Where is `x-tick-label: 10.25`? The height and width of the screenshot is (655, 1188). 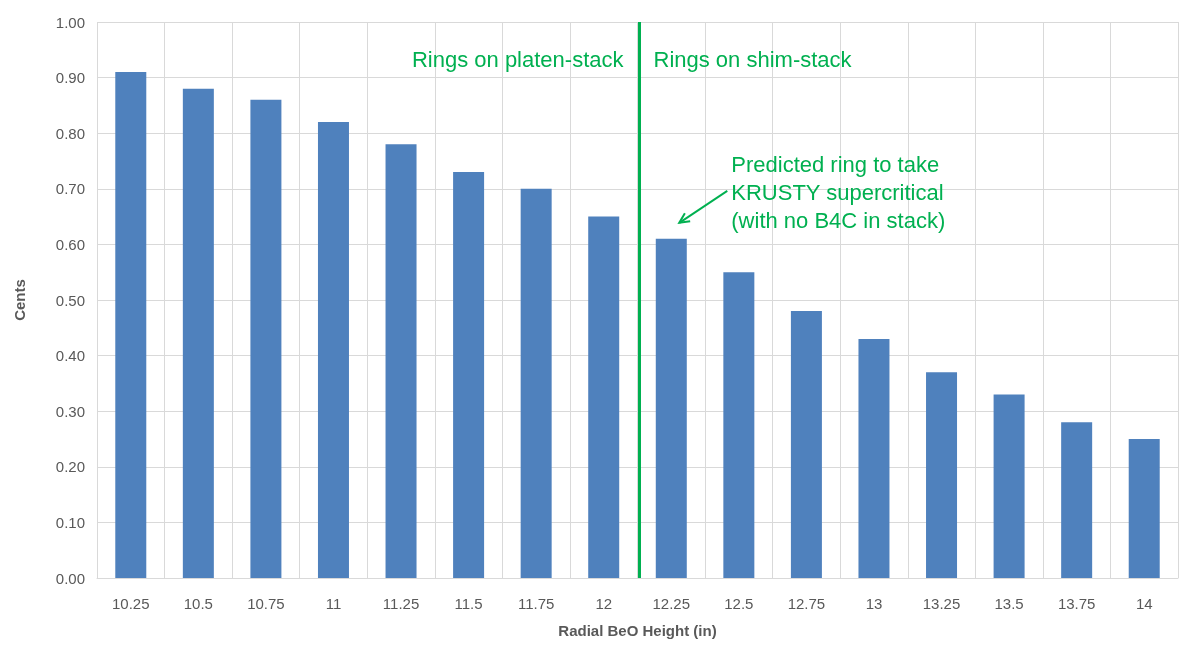
x-tick-label: 10.25 is located at coordinates (131, 603).